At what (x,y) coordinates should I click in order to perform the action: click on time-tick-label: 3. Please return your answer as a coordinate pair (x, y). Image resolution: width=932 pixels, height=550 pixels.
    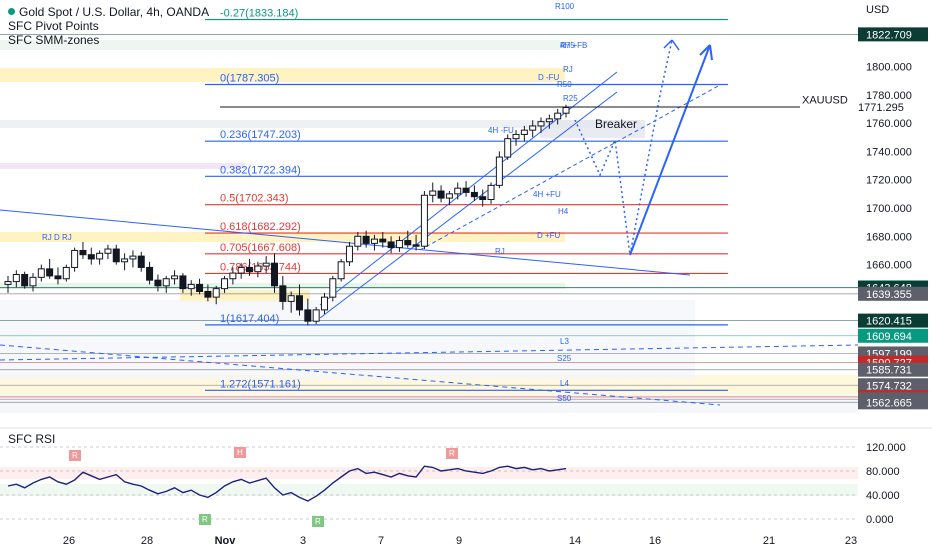
    Looking at the image, I should click on (303, 541).